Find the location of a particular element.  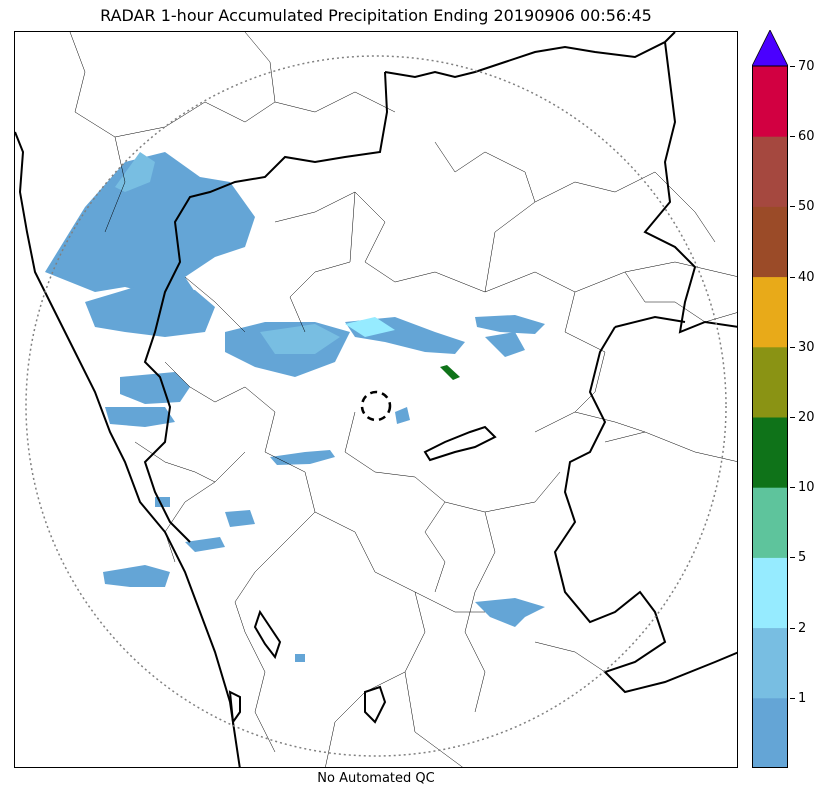

colorbar-tick-label: 40 is located at coordinates (806, 277).